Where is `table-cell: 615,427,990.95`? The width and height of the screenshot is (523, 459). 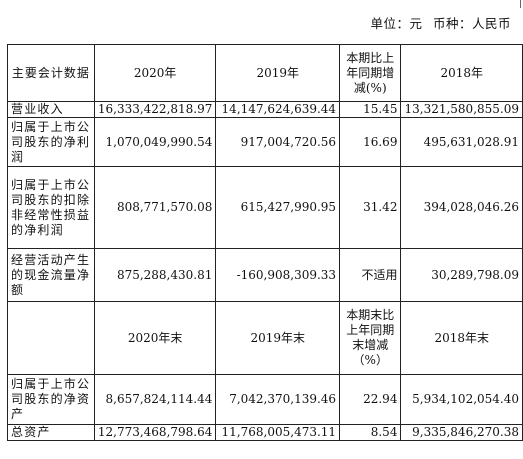 table-cell: 615,427,990.95 is located at coordinates (278, 207).